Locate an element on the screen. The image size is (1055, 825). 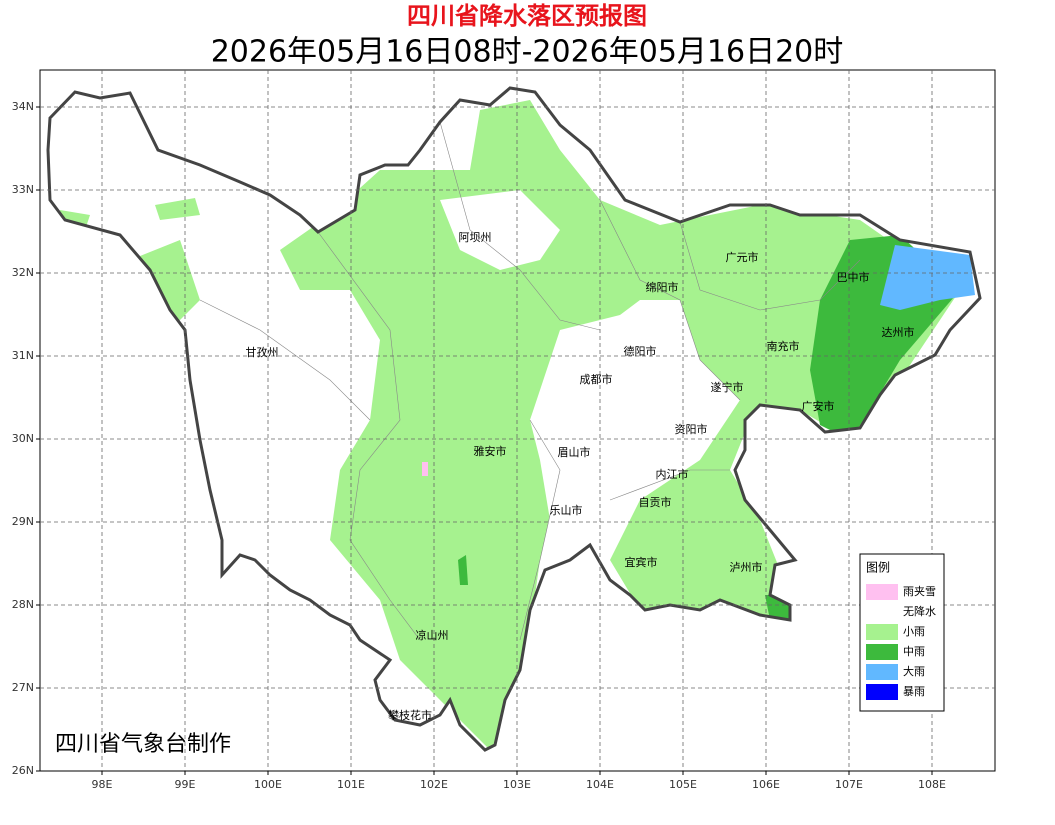
city-label: 宜宾市 is located at coordinates (641, 562).